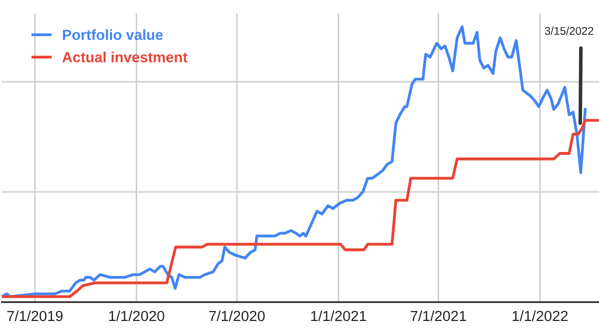 Image resolution: width=599 pixels, height=332 pixels. I want to click on x-tick-label: 7/1/2021, so click(438, 316).